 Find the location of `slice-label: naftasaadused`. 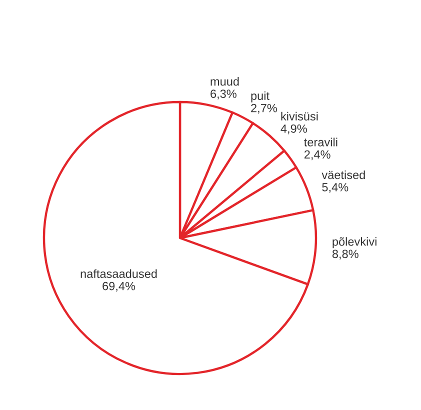

slice-label: naftasaadused is located at coordinates (118, 273).